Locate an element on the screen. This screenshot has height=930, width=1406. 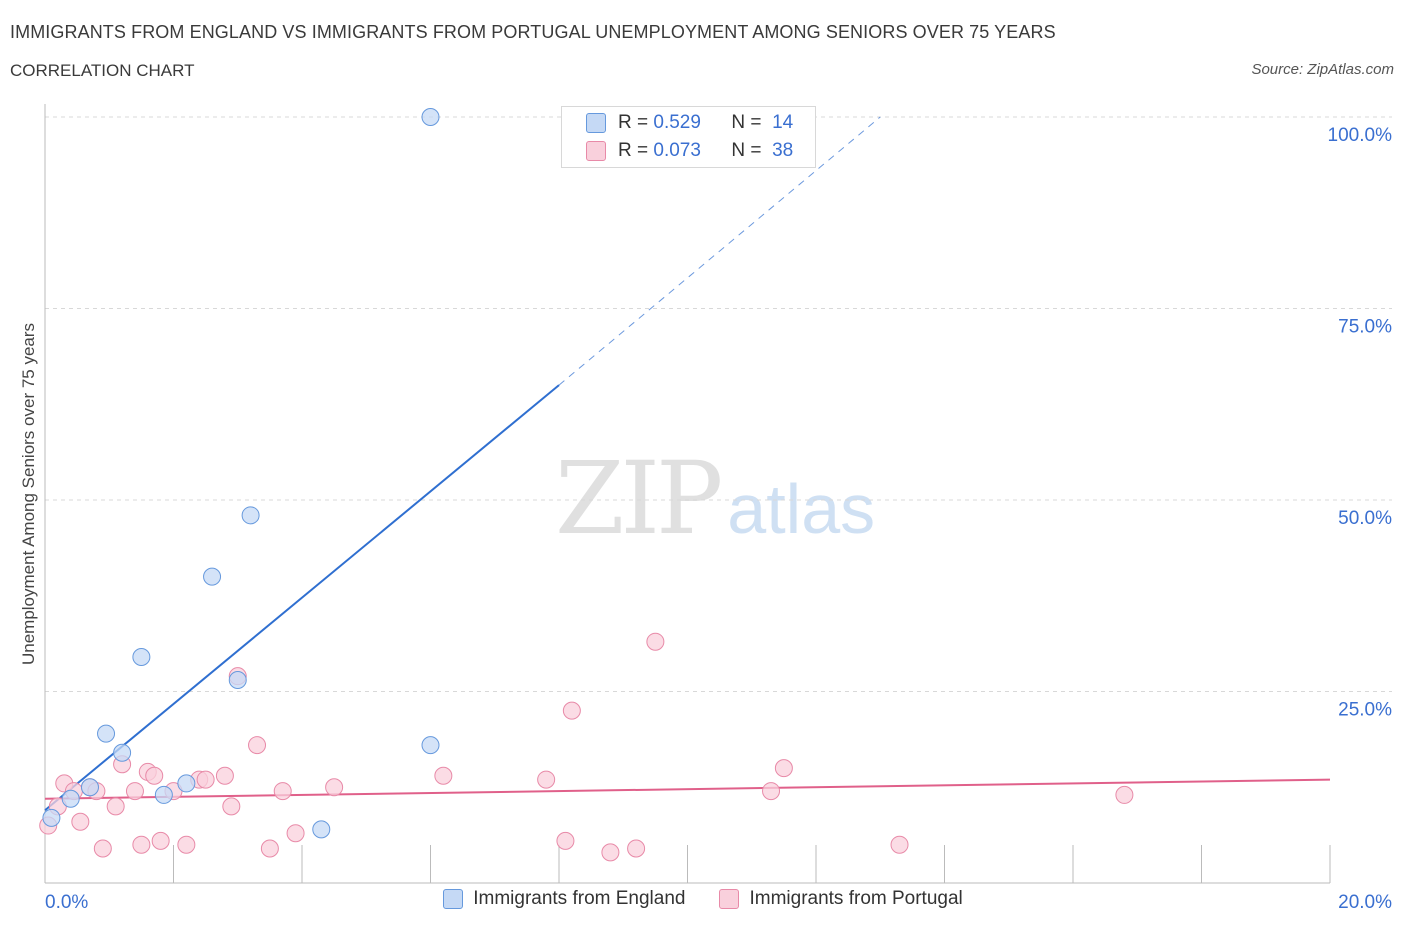
source-label: Source: ZipAtlas.com is located at coordinates (1322, 69).